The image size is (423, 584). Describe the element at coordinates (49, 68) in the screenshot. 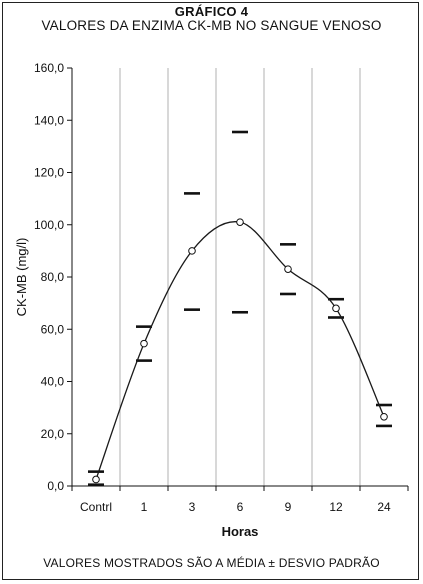

I see `y-tick-label: 160,0` at that location.